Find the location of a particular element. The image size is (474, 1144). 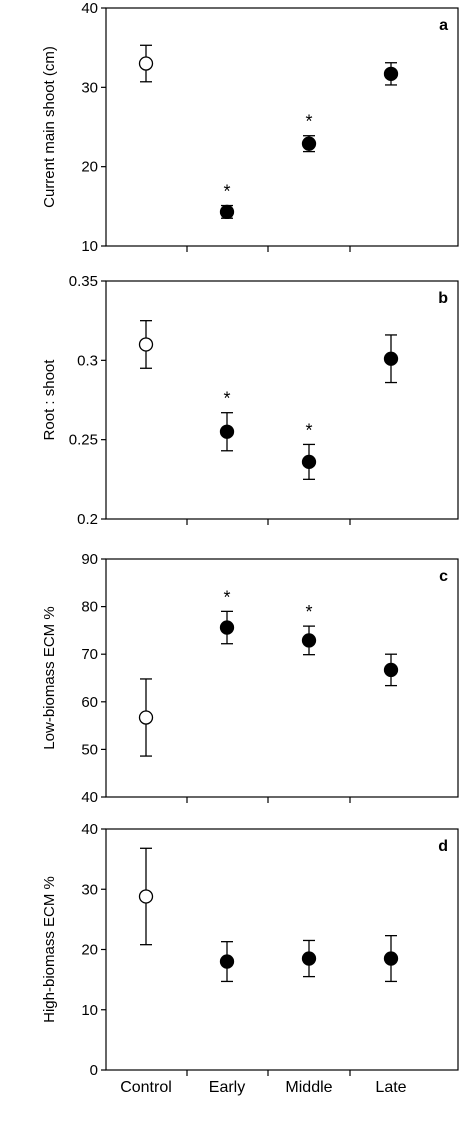

y-tick-label: 0 is located at coordinates (94, 1070).